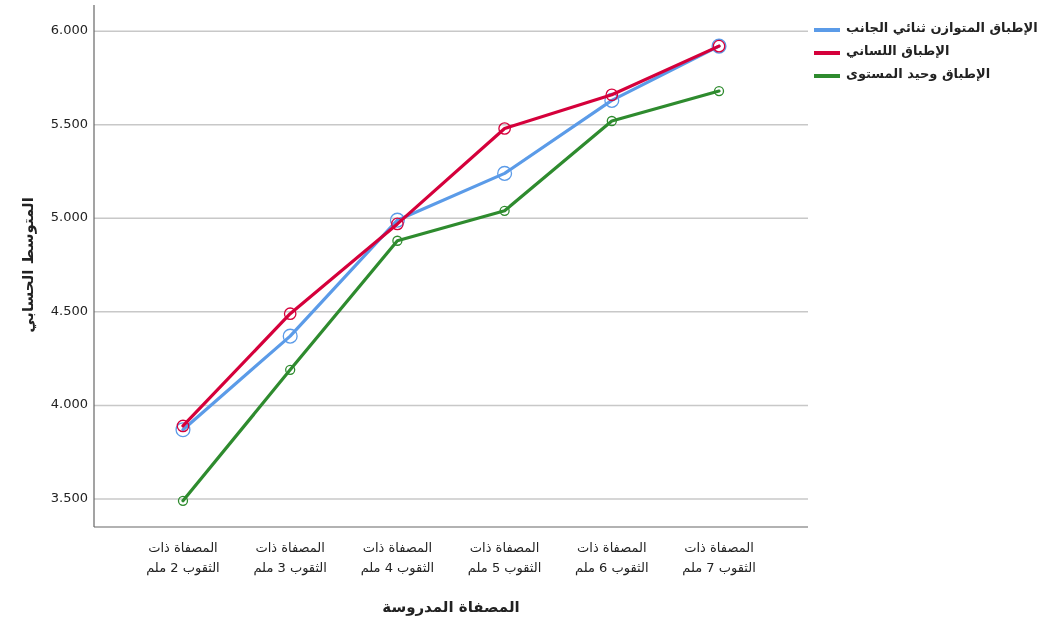 The image size is (1052, 628). I want to click on xlabel: المصفاة المدروسة, so click(451, 607).